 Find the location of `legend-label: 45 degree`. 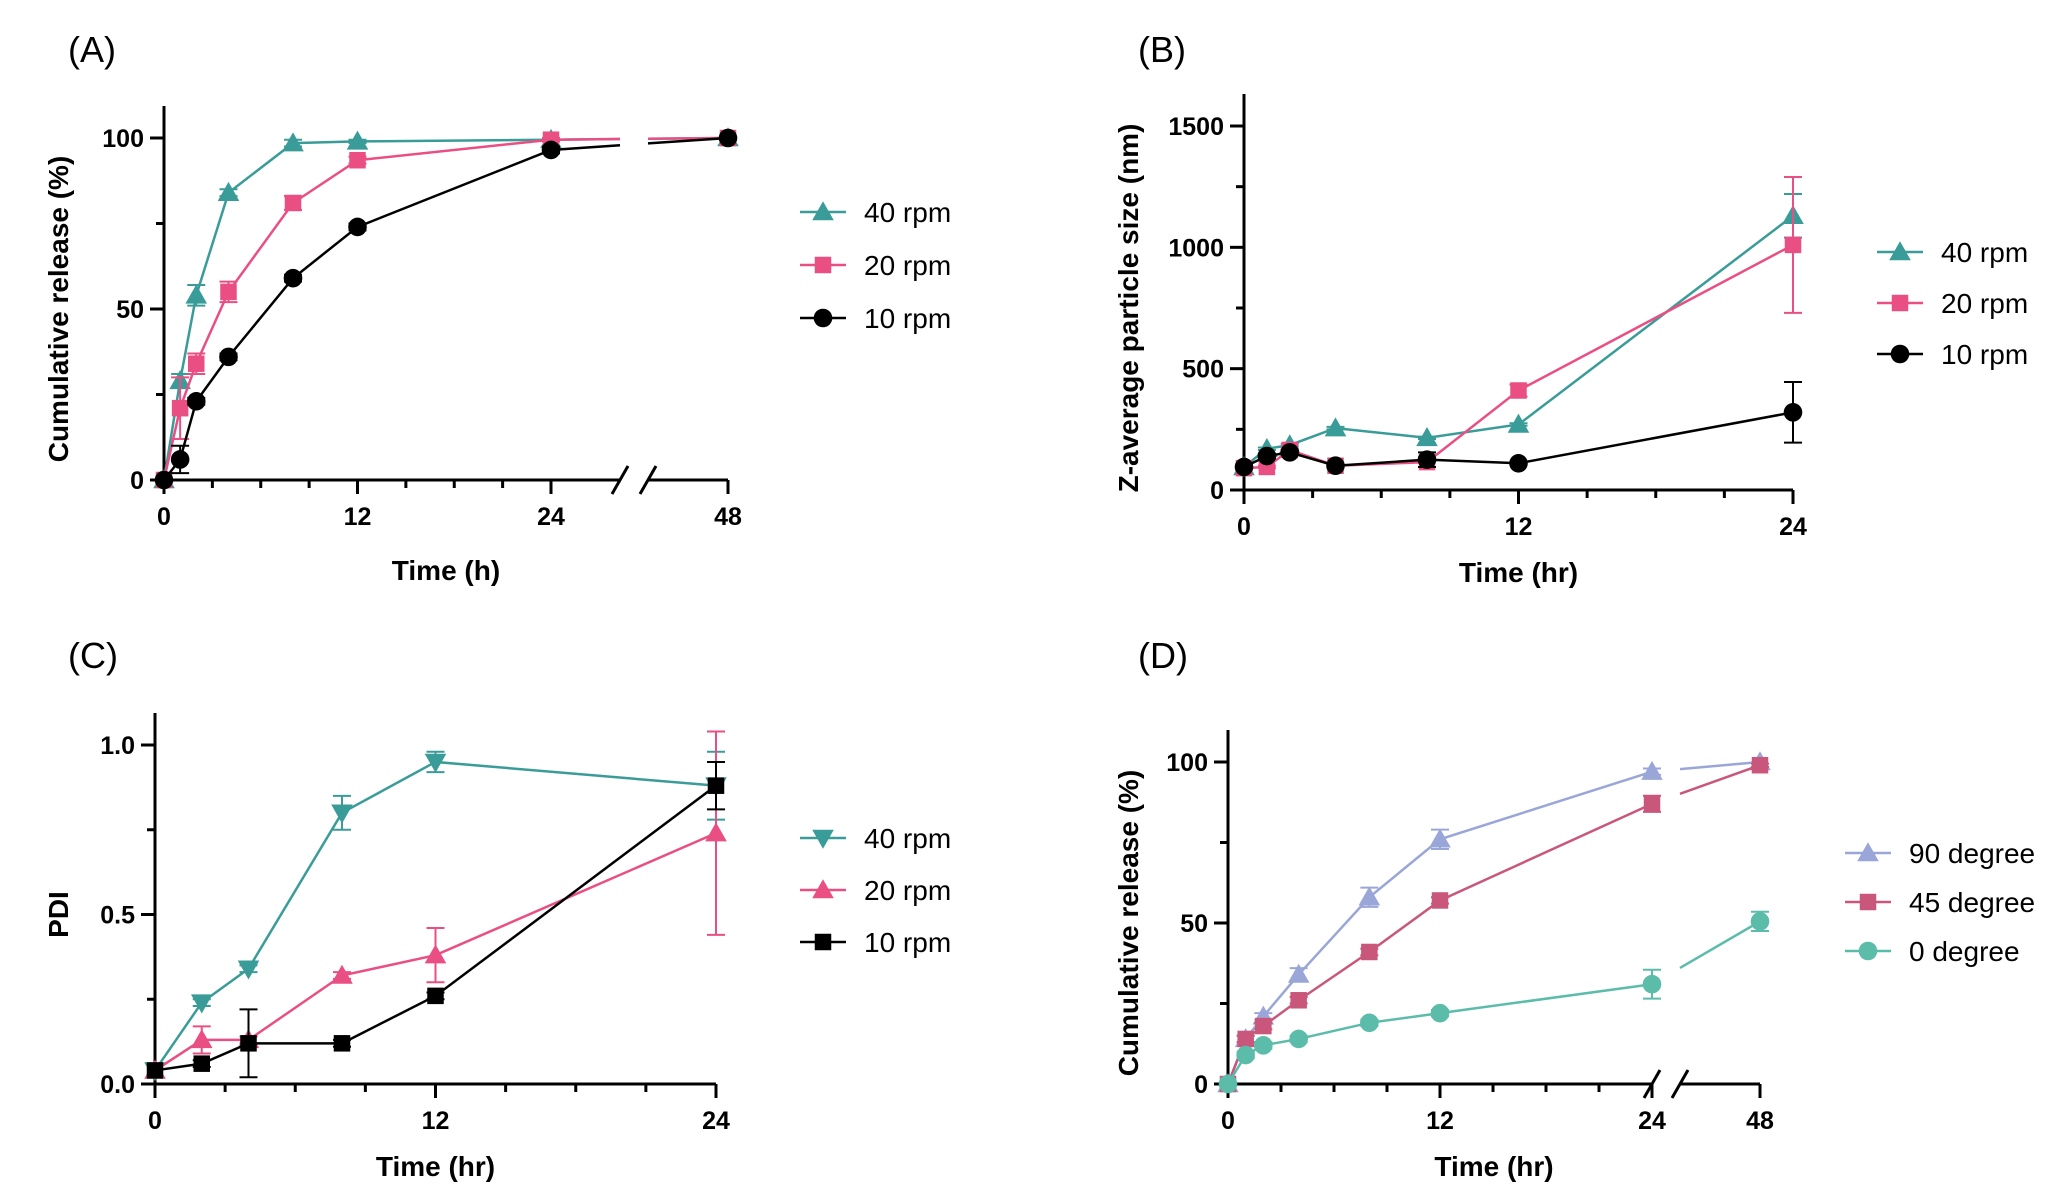

legend-label: 45 degree is located at coordinates (1972, 902).